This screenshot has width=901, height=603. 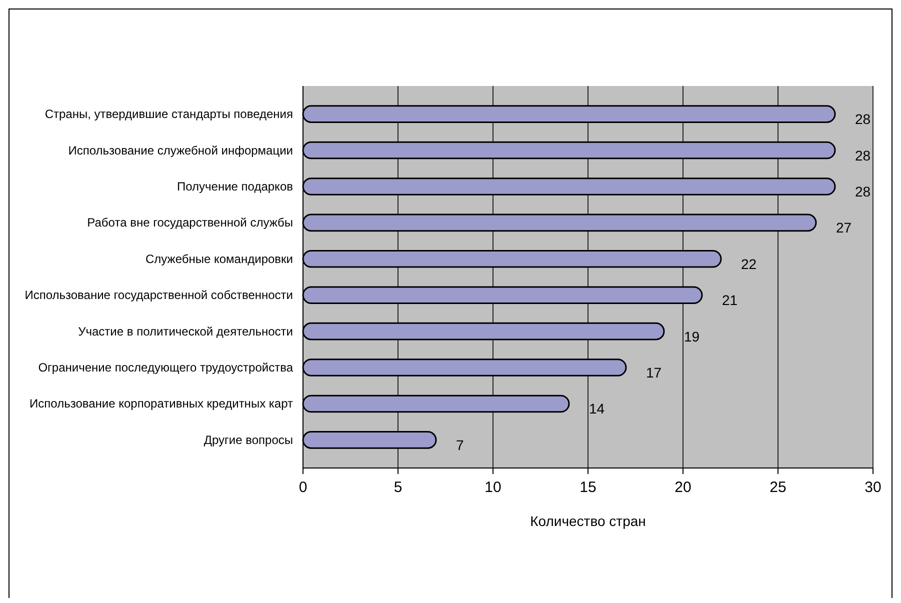 What do you see at coordinates (749, 264) in the screenshot?
I see `data-label: 22` at bounding box center [749, 264].